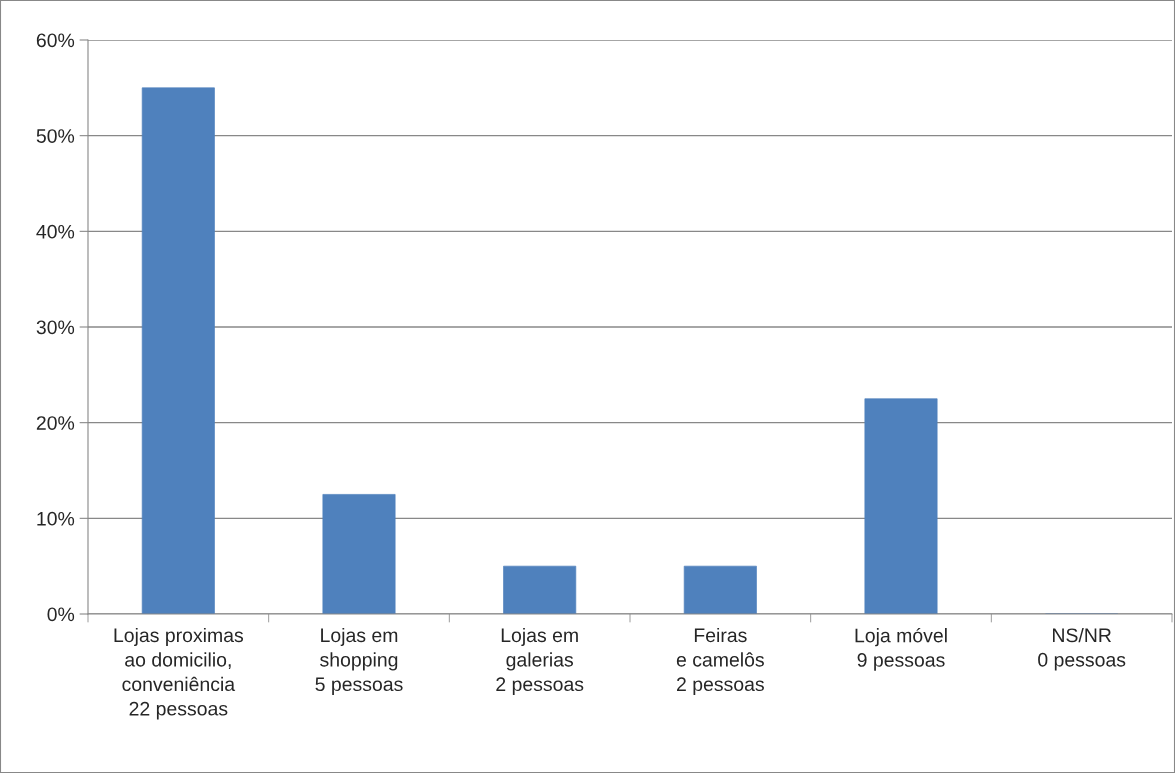  What do you see at coordinates (55, 327) in the screenshot?
I see `y-tick-label: 30%` at bounding box center [55, 327].